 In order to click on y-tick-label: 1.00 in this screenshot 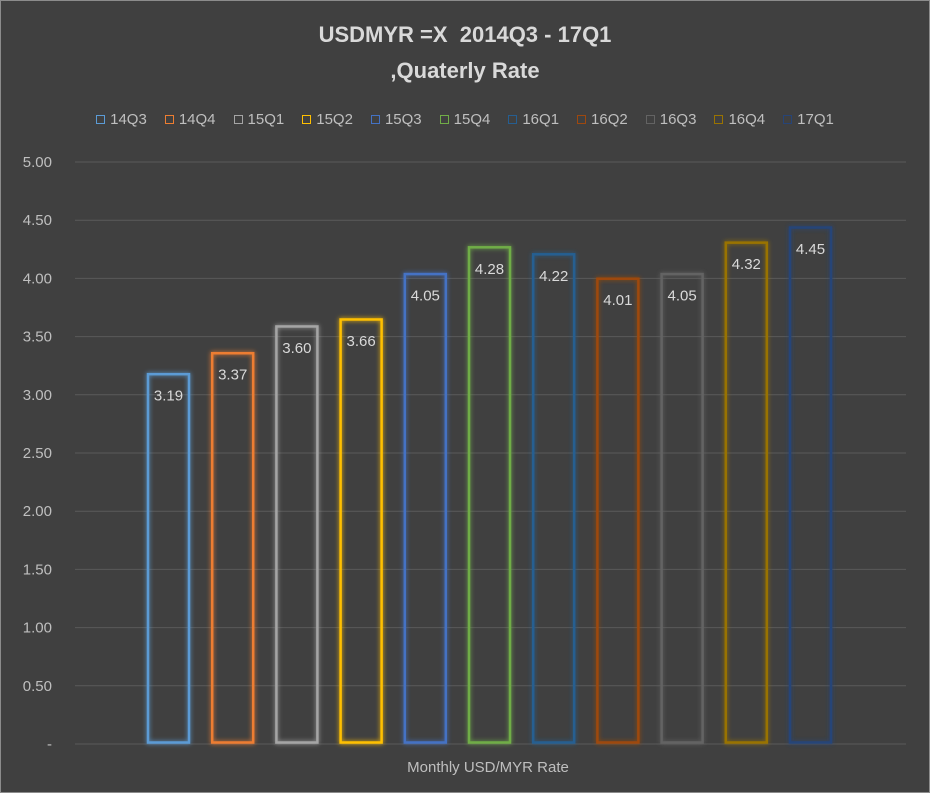, I will do `click(37, 628)`.